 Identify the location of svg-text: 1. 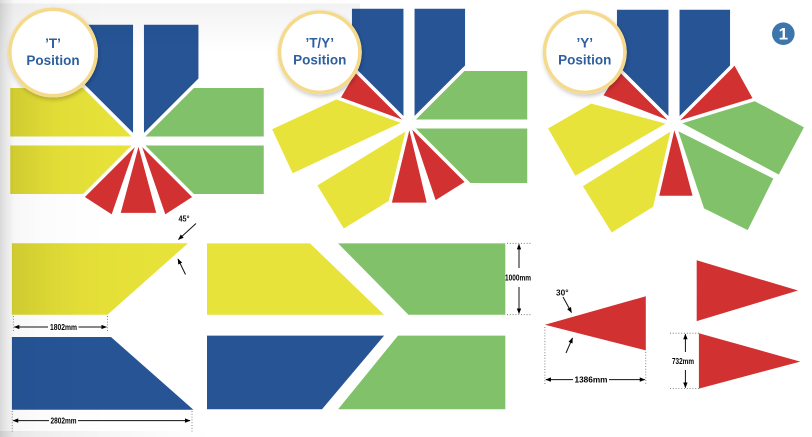
(783, 34).